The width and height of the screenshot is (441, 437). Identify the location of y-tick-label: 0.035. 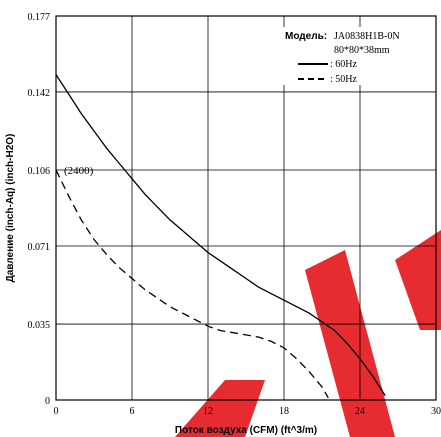
(39, 325).